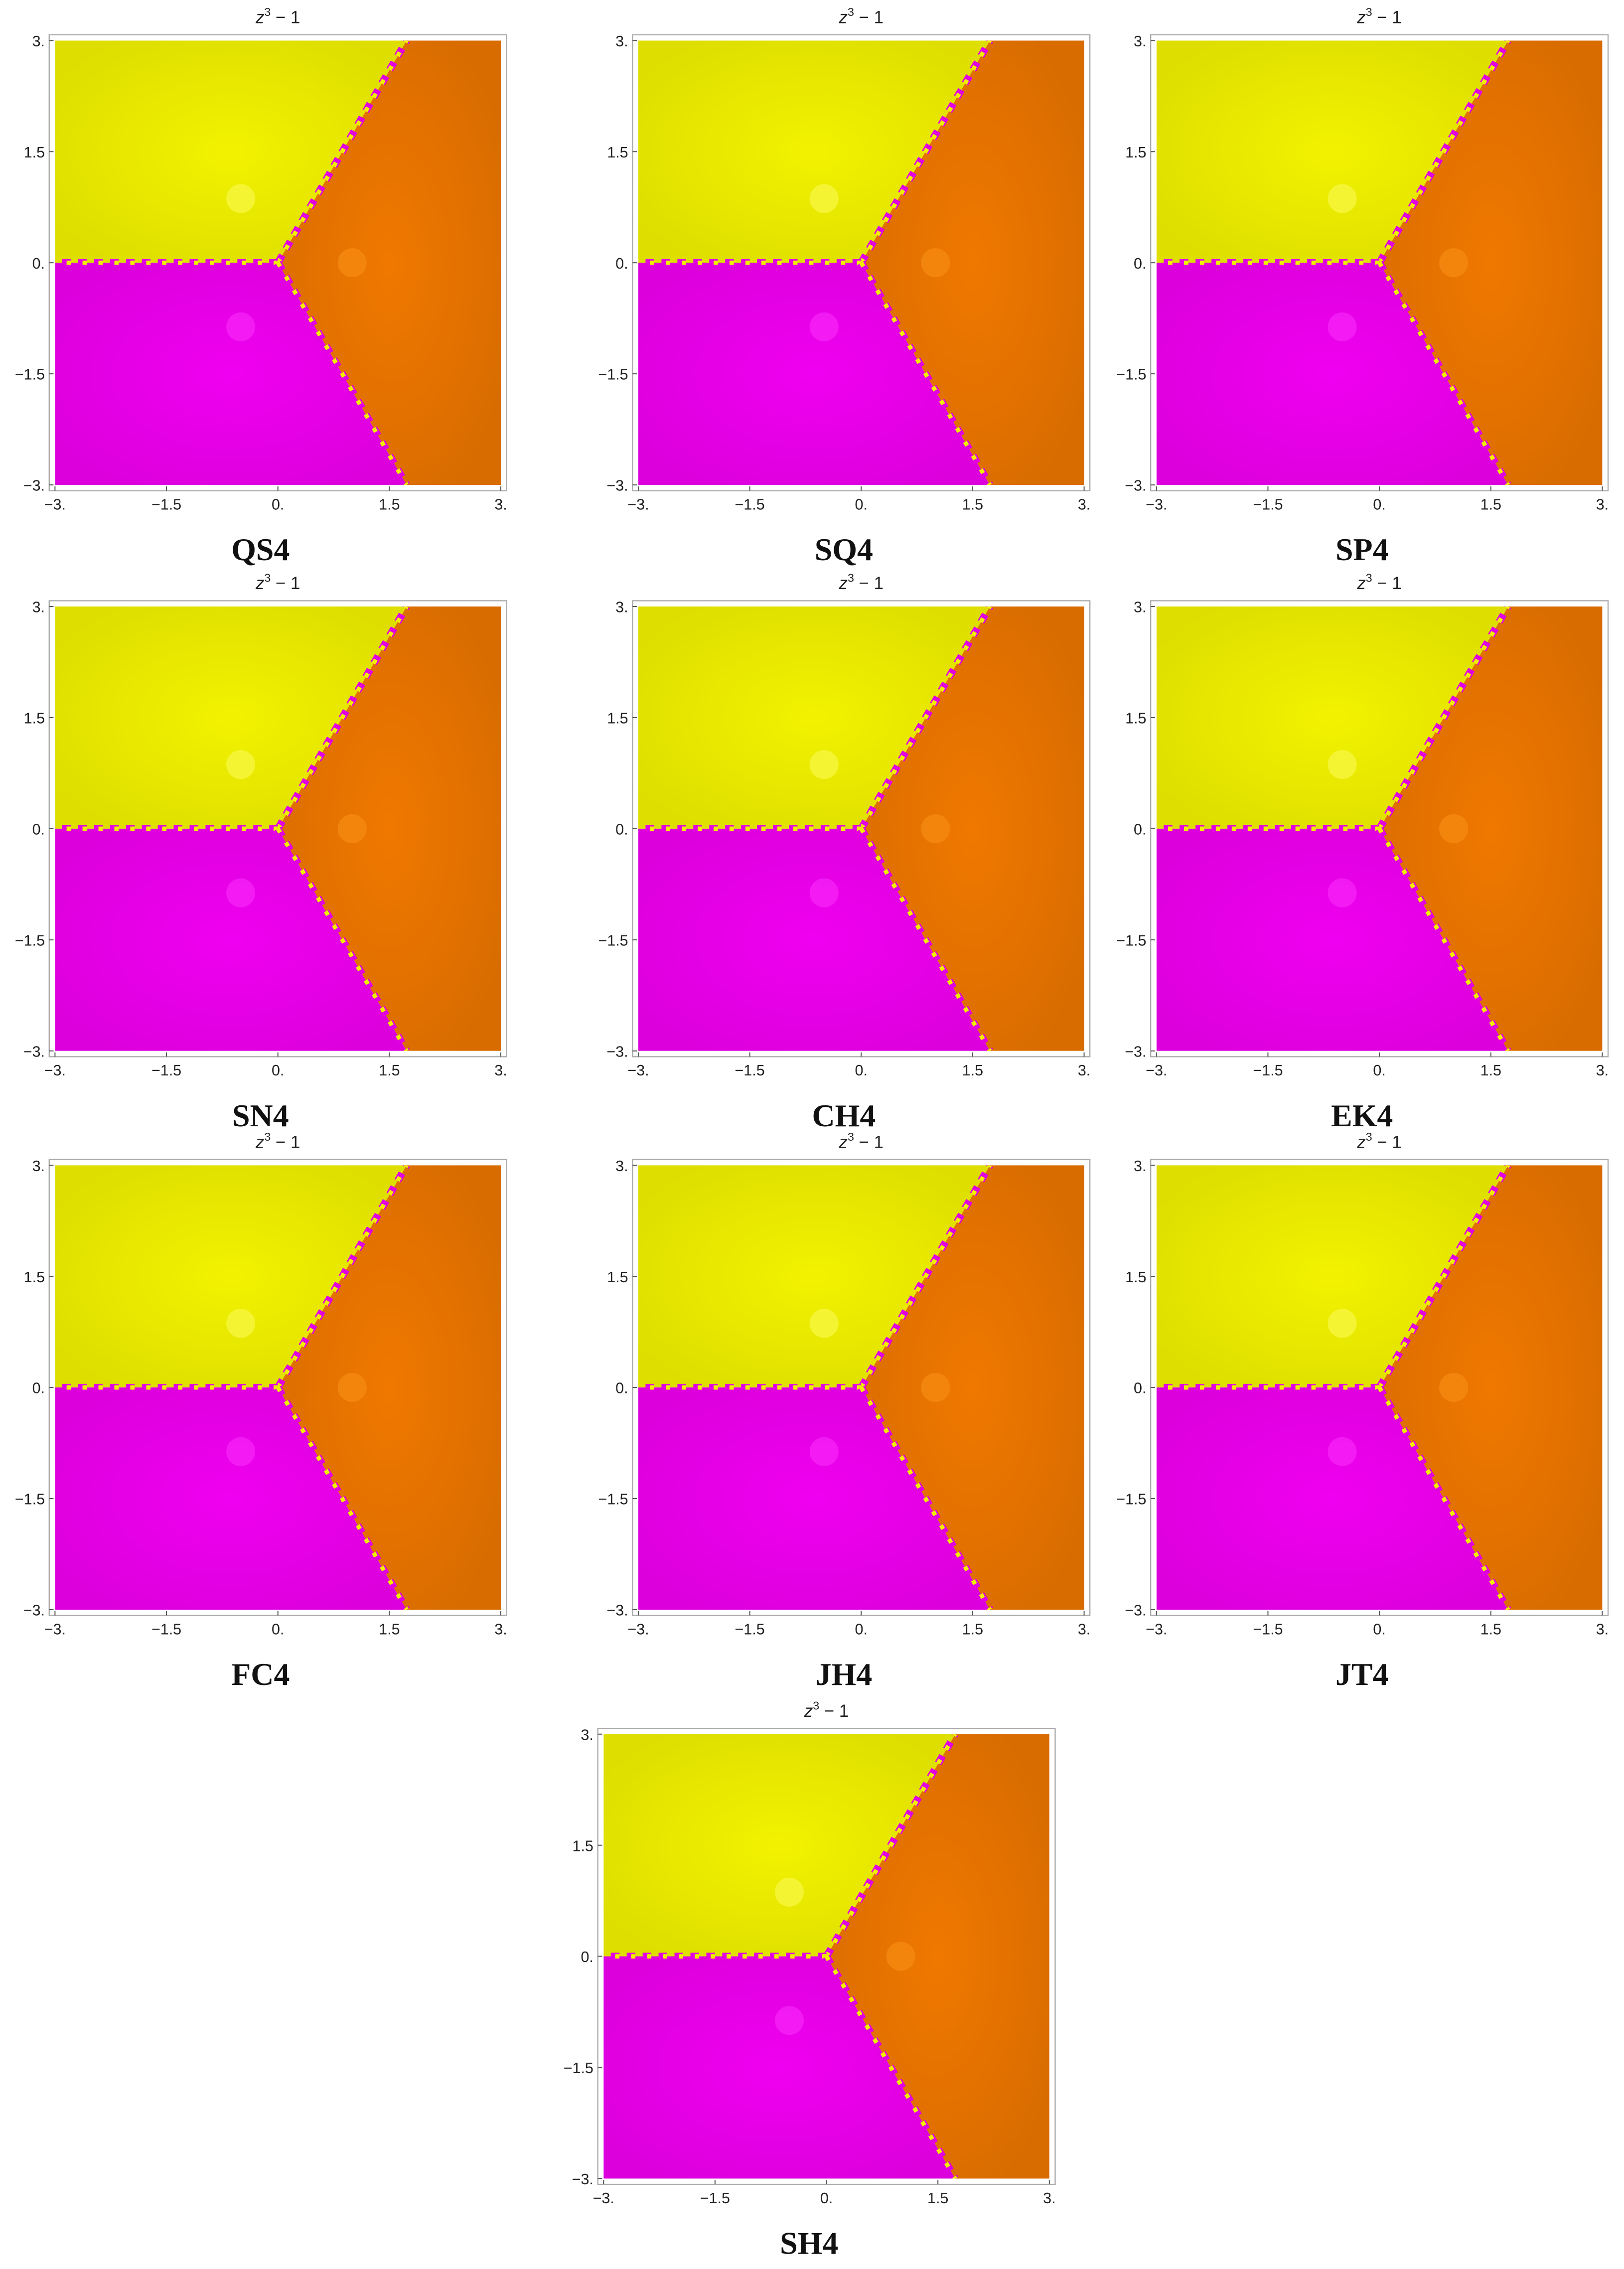 The width and height of the screenshot is (1624, 2269). What do you see at coordinates (261, 286) in the screenshot?
I see `panel: −3. −1.5 0. 1.5 3. 3. 1.5 0. −1.5 −3. z3 − 1 QS4` at bounding box center [261, 286].